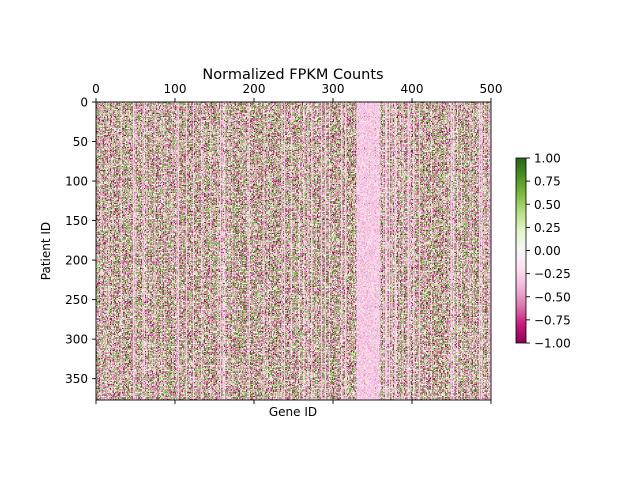 The image size is (636, 480). I want to click on colorbar-tick-label: −0.75, so click(552, 320).